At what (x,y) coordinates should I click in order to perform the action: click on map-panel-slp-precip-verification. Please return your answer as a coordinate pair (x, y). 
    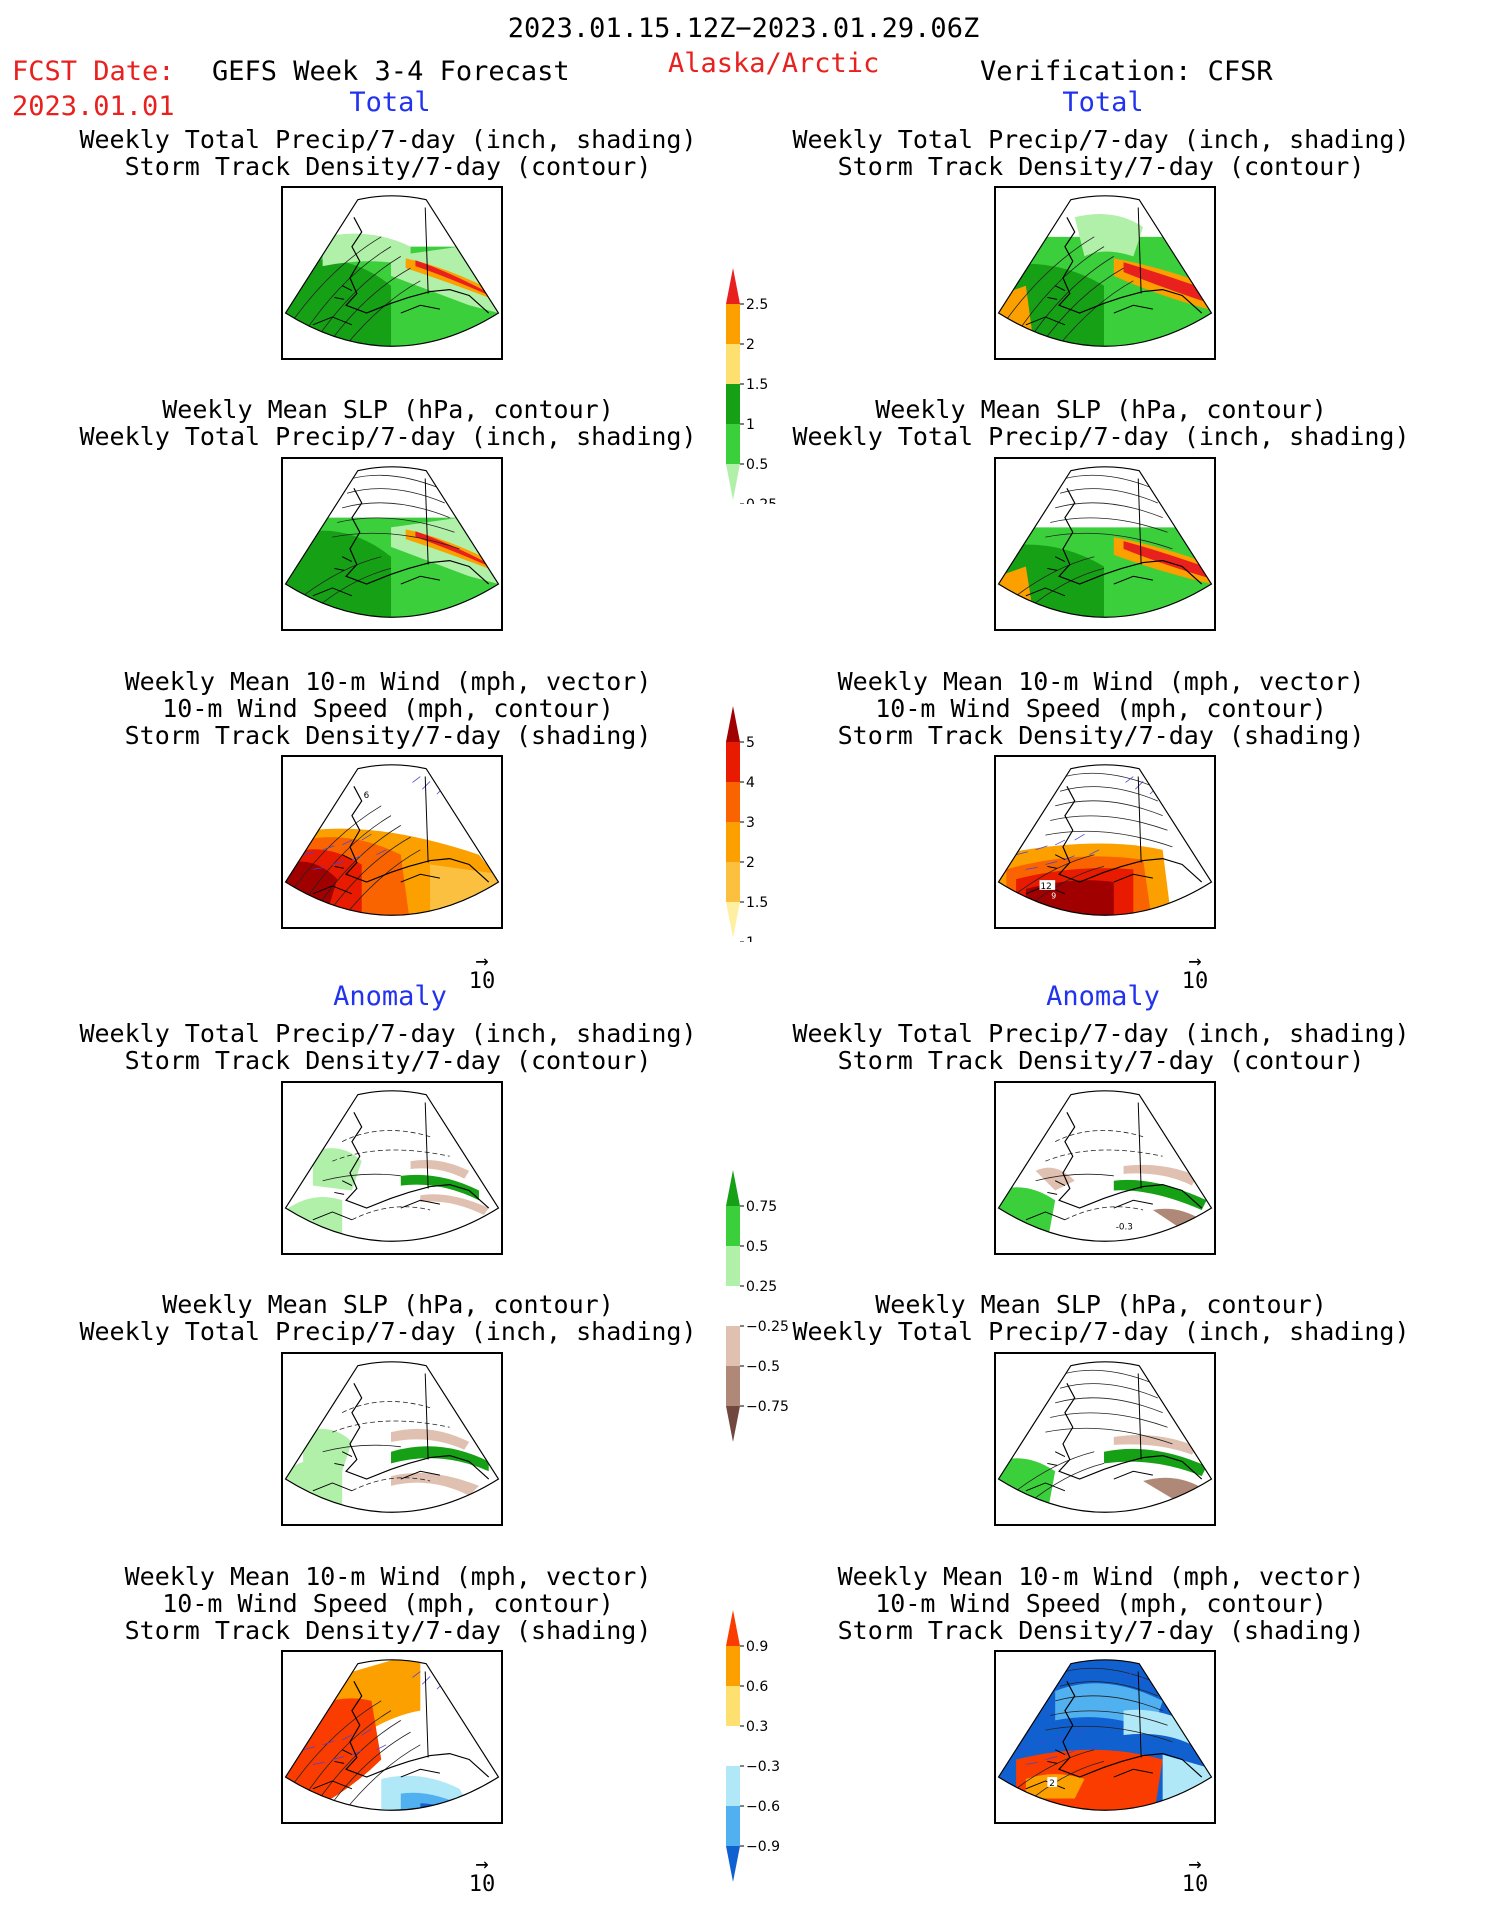
    Looking at the image, I should click on (1105, 544).